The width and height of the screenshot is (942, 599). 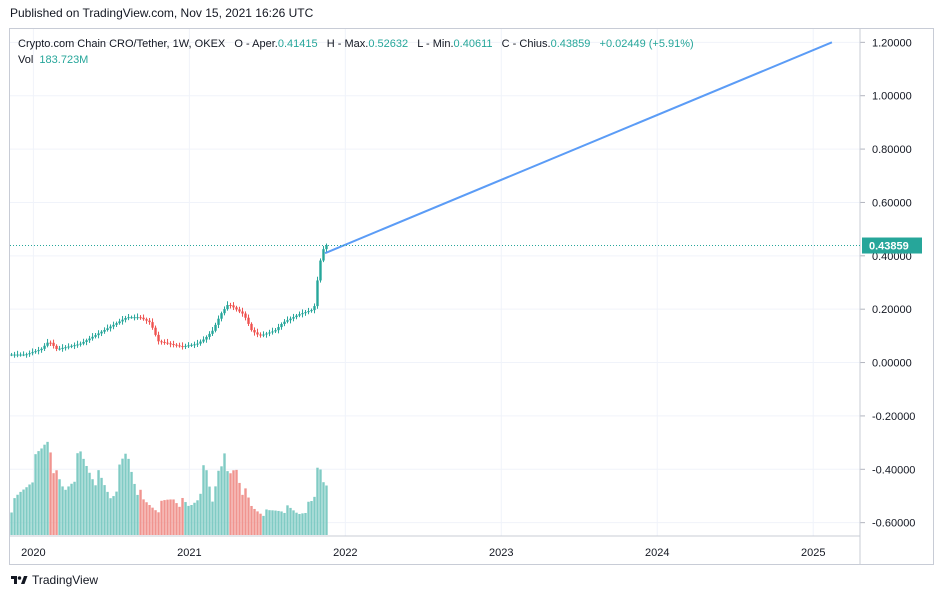 What do you see at coordinates (892, 257) in the screenshot?
I see `y-tick-label: 0.40000` at bounding box center [892, 257].